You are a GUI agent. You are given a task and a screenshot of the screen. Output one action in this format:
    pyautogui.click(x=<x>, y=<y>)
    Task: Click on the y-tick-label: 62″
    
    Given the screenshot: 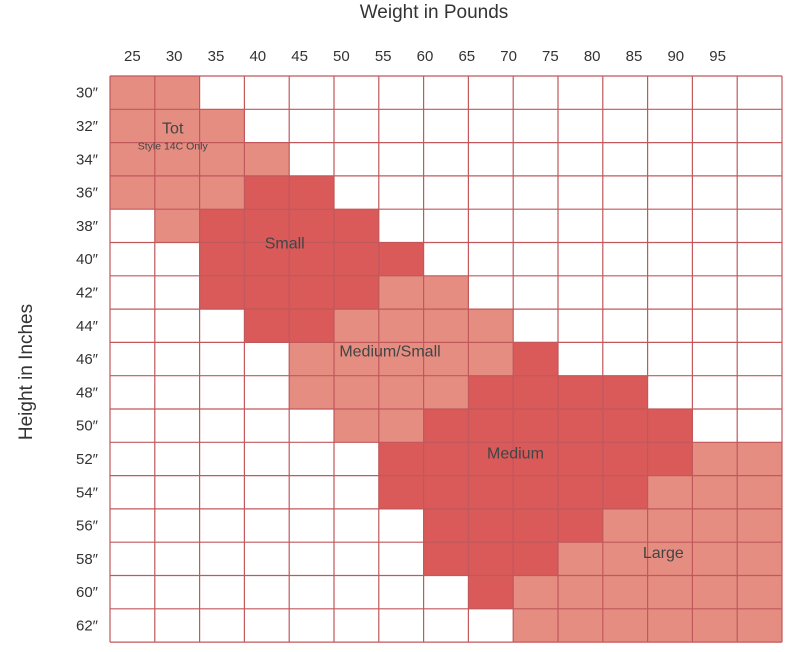 What is the action you would take?
    pyautogui.click(x=87, y=625)
    